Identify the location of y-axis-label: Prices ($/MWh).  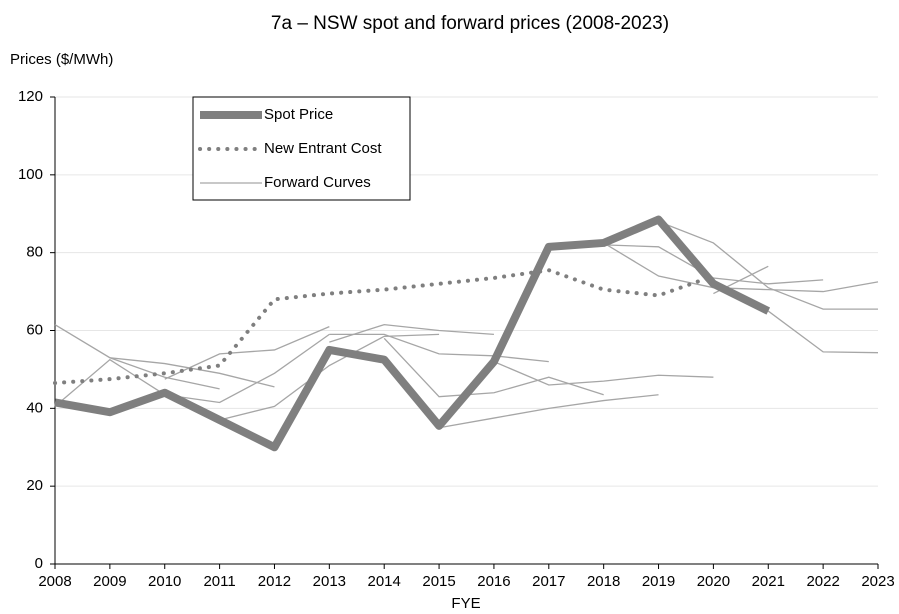
(61, 59).